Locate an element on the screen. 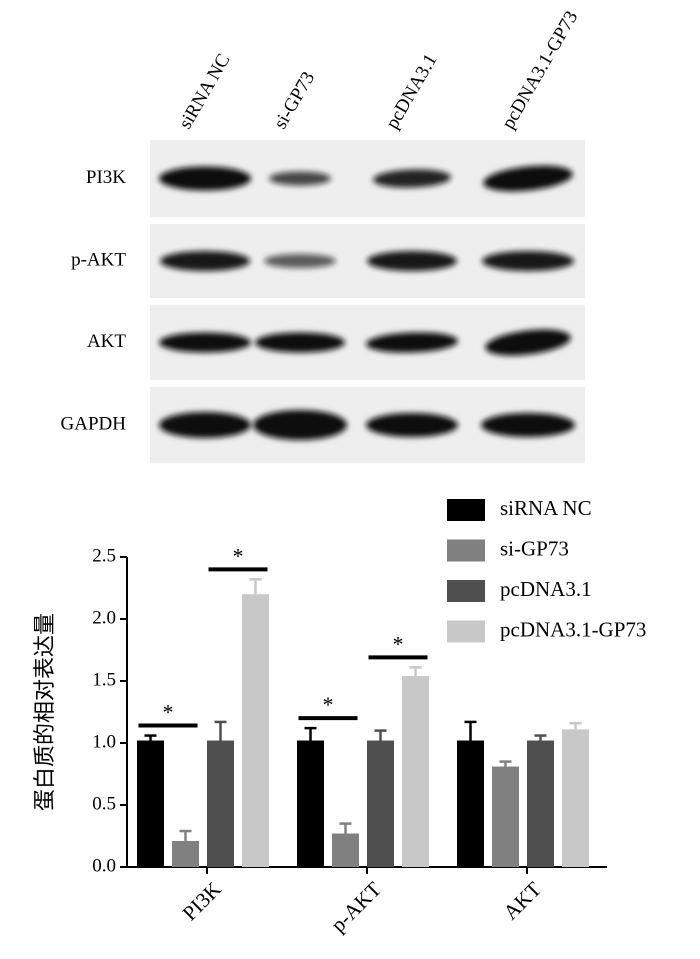 The width and height of the screenshot is (700, 959). blot-row-label: p-AKT is located at coordinates (98, 259).